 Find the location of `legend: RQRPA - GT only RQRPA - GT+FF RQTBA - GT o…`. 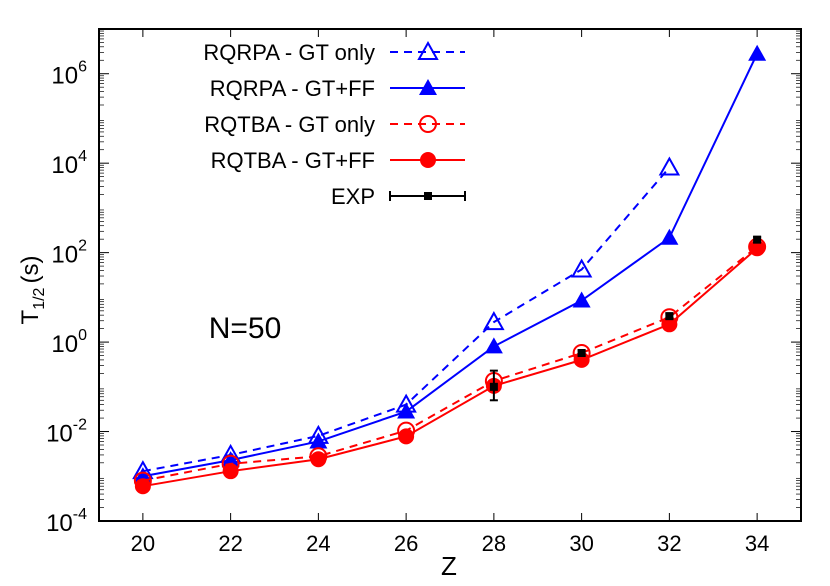

legend: RQRPA - GT only RQRPA - GT+FF RQTBA - GT o… is located at coordinates (334, 124).